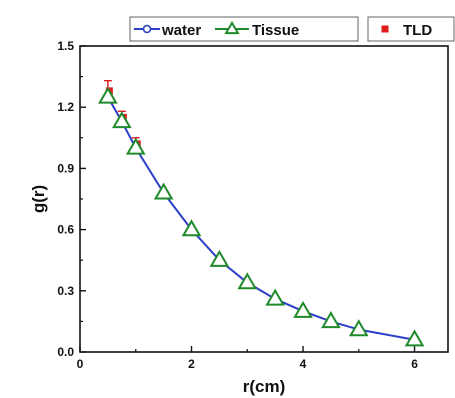 The width and height of the screenshot is (455, 398). Describe the element at coordinates (303, 364) in the screenshot. I see `x-tick-label: 4` at that location.